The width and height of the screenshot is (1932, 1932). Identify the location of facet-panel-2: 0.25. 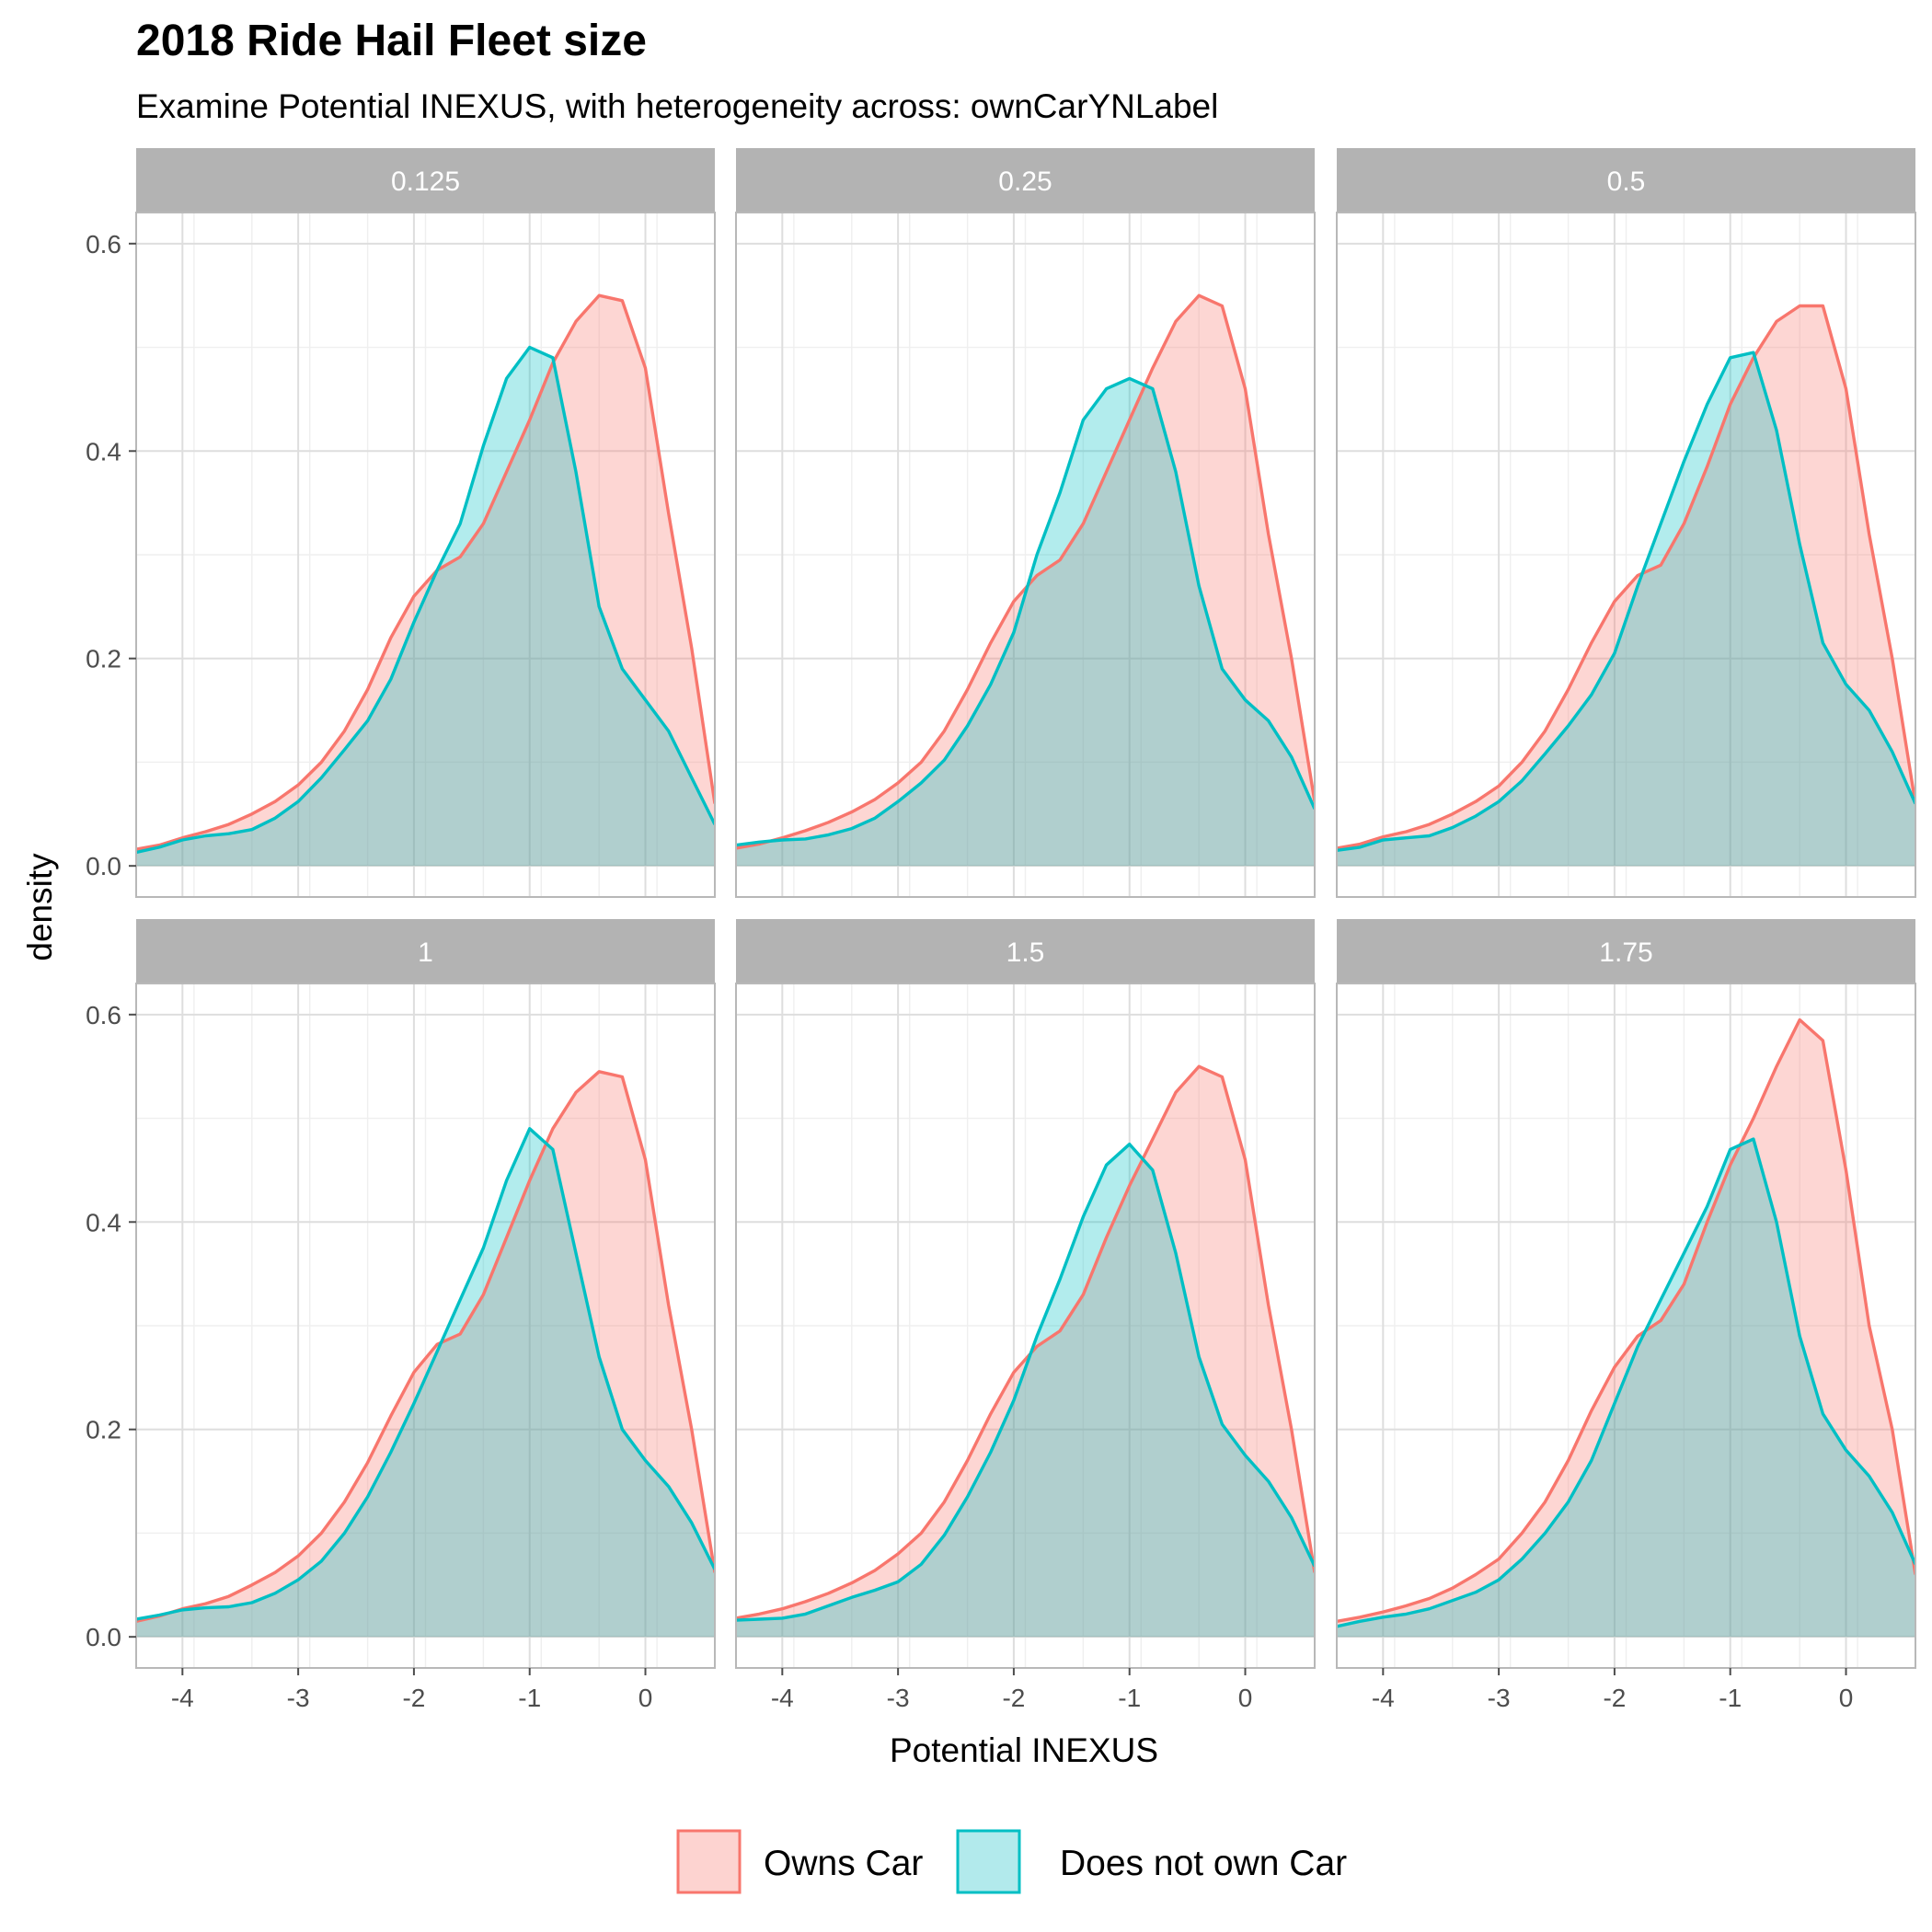
(1025, 523).